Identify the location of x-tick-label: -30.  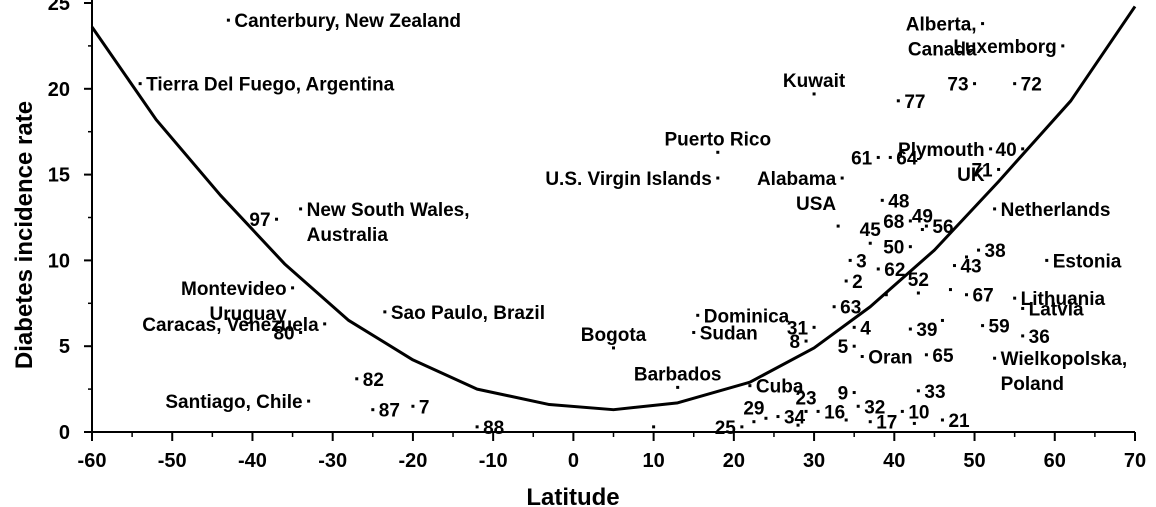
(332, 461).